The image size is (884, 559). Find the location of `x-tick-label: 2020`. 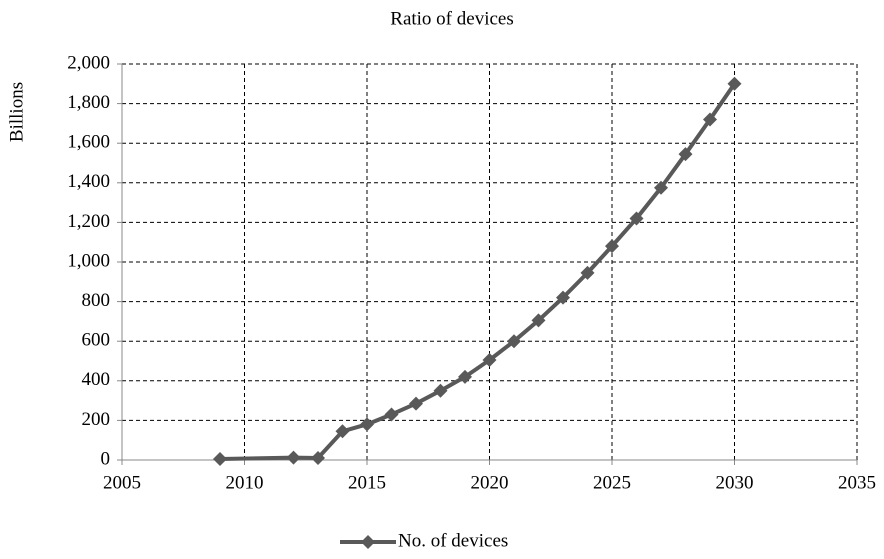

x-tick-label: 2020 is located at coordinates (490, 482).